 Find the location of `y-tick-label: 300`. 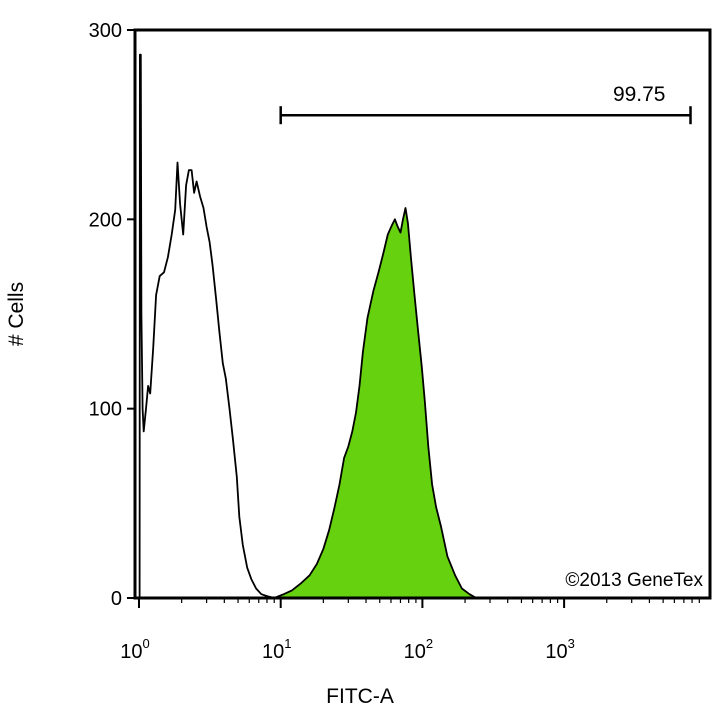

y-tick-label: 300 is located at coordinates (105, 31).